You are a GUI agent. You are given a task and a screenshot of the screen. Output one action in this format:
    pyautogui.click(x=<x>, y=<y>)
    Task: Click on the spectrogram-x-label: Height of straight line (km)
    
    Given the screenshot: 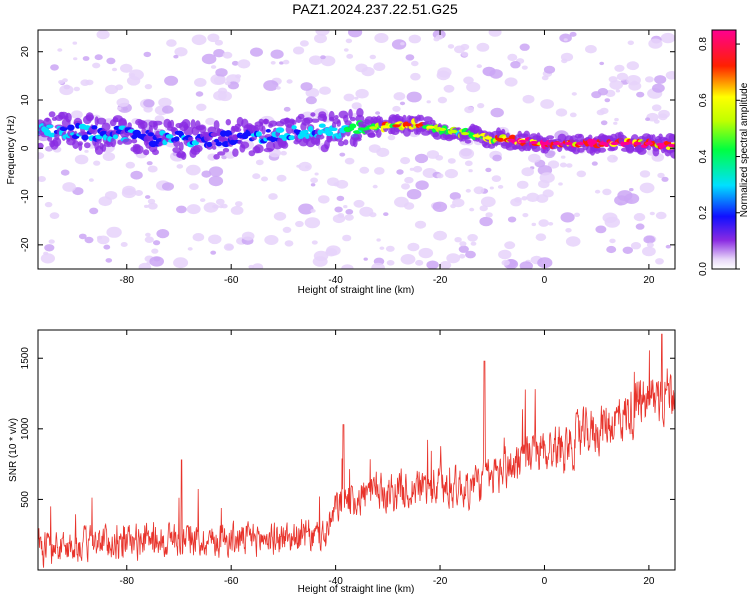 What is the action you would take?
    pyautogui.click(x=356, y=290)
    